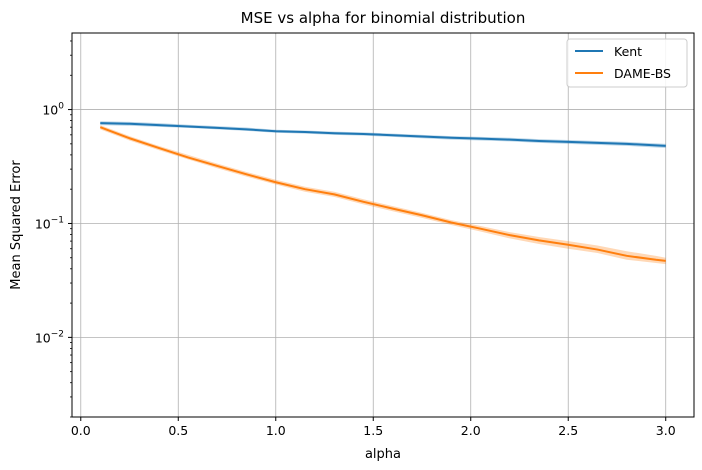  What do you see at coordinates (666, 430) in the screenshot?
I see `x-tick-label: 3.0` at bounding box center [666, 430].